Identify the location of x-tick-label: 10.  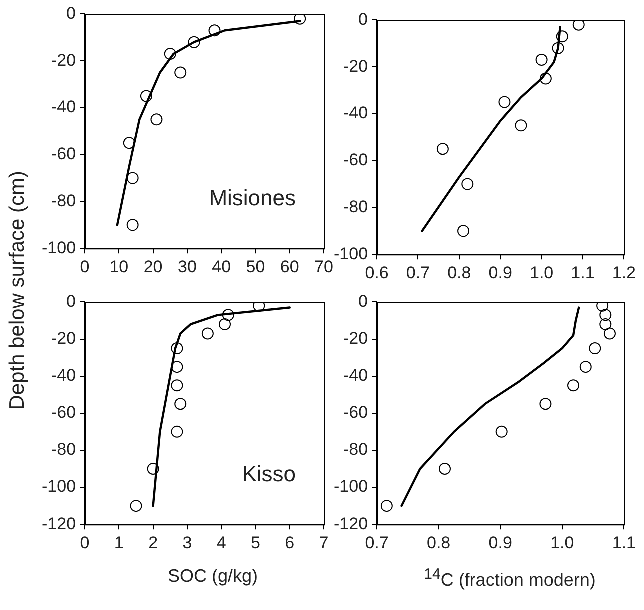
(119, 266).